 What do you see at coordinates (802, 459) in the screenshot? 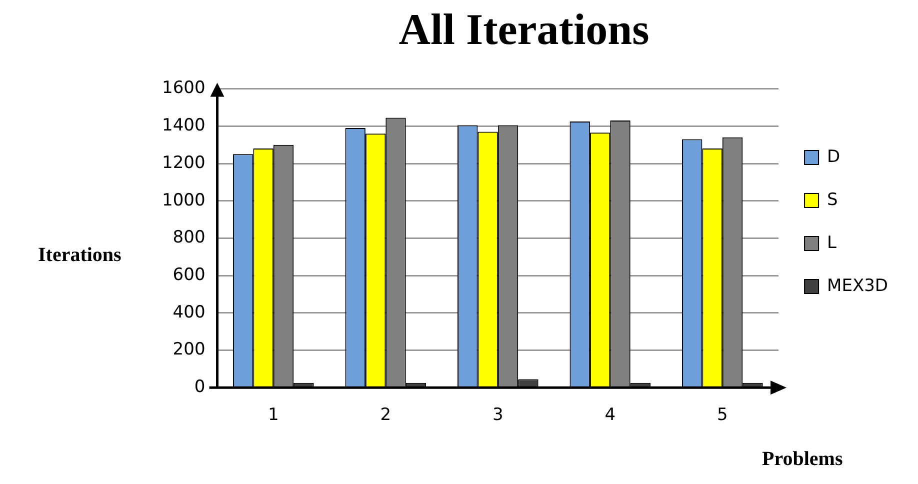
I see `x-axis-title: Problems` at bounding box center [802, 459].